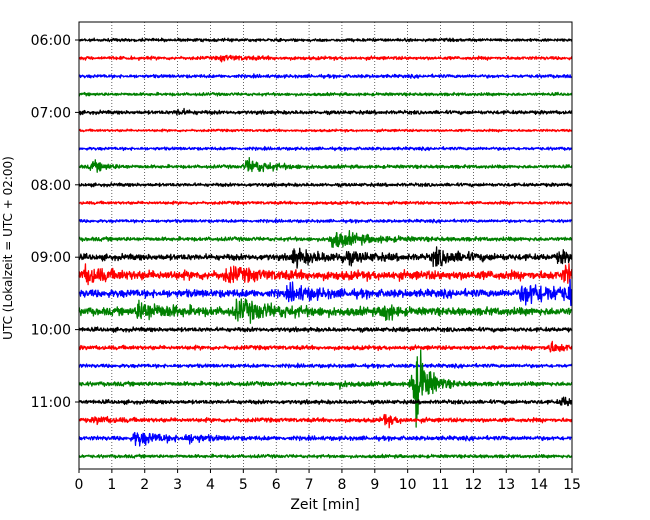 The width and height of the screenshot is (650, 520). I want to click on x-tick-label: 8, so click(341, 485).